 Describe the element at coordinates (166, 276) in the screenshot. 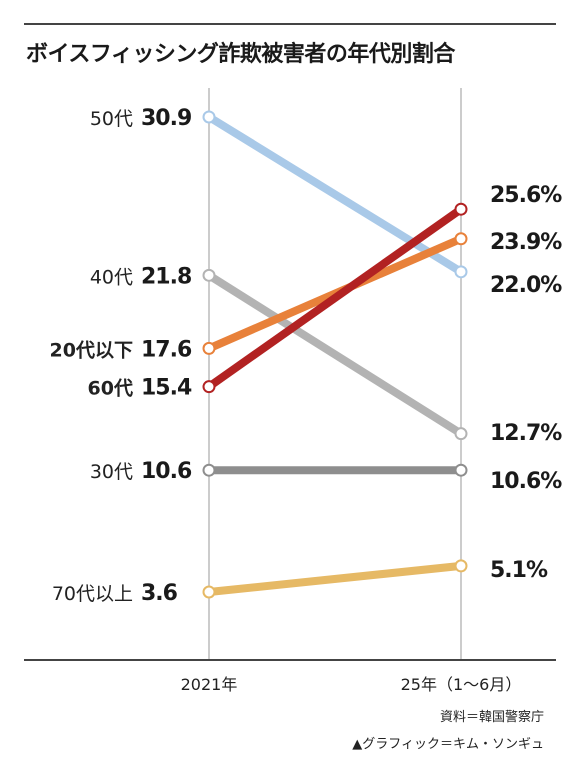

I see `series-1-start-value: 21.8` at that location.